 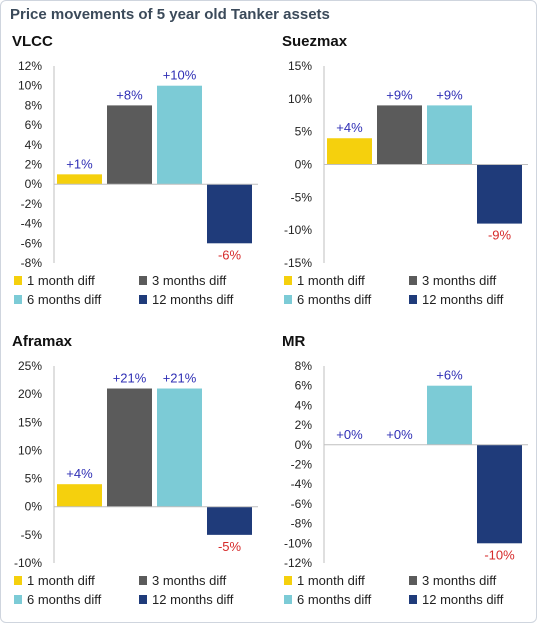 I want to click on y-tick-label: 15%, so click(x=30, y=422).